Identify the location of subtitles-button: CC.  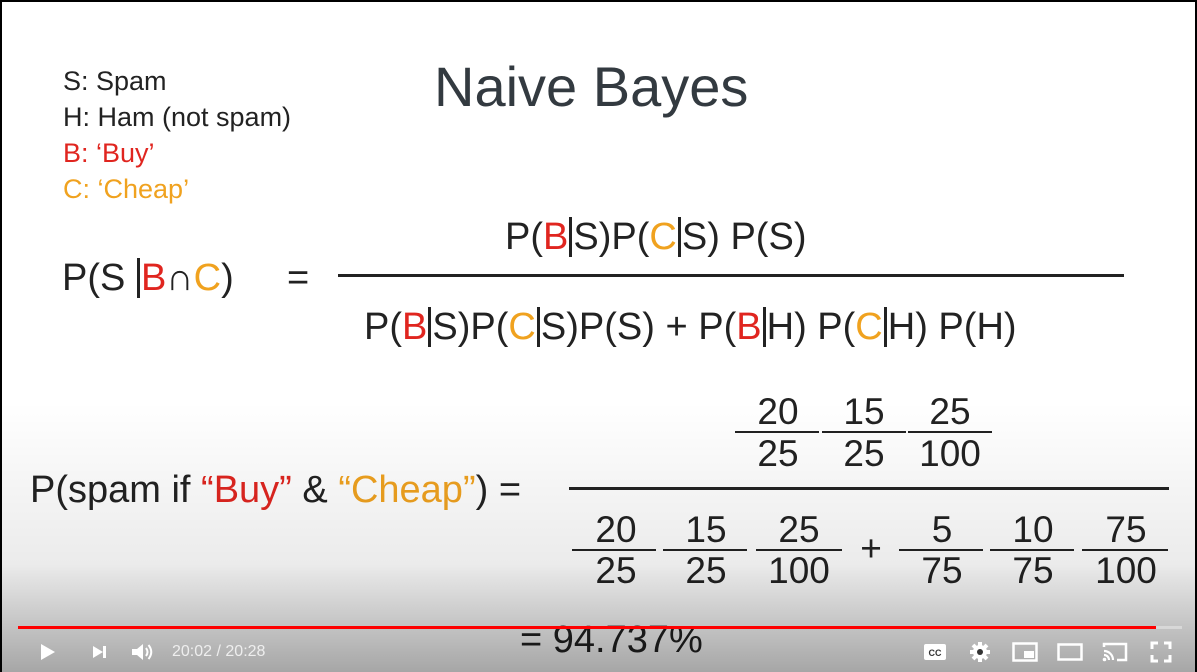
(935, 652).